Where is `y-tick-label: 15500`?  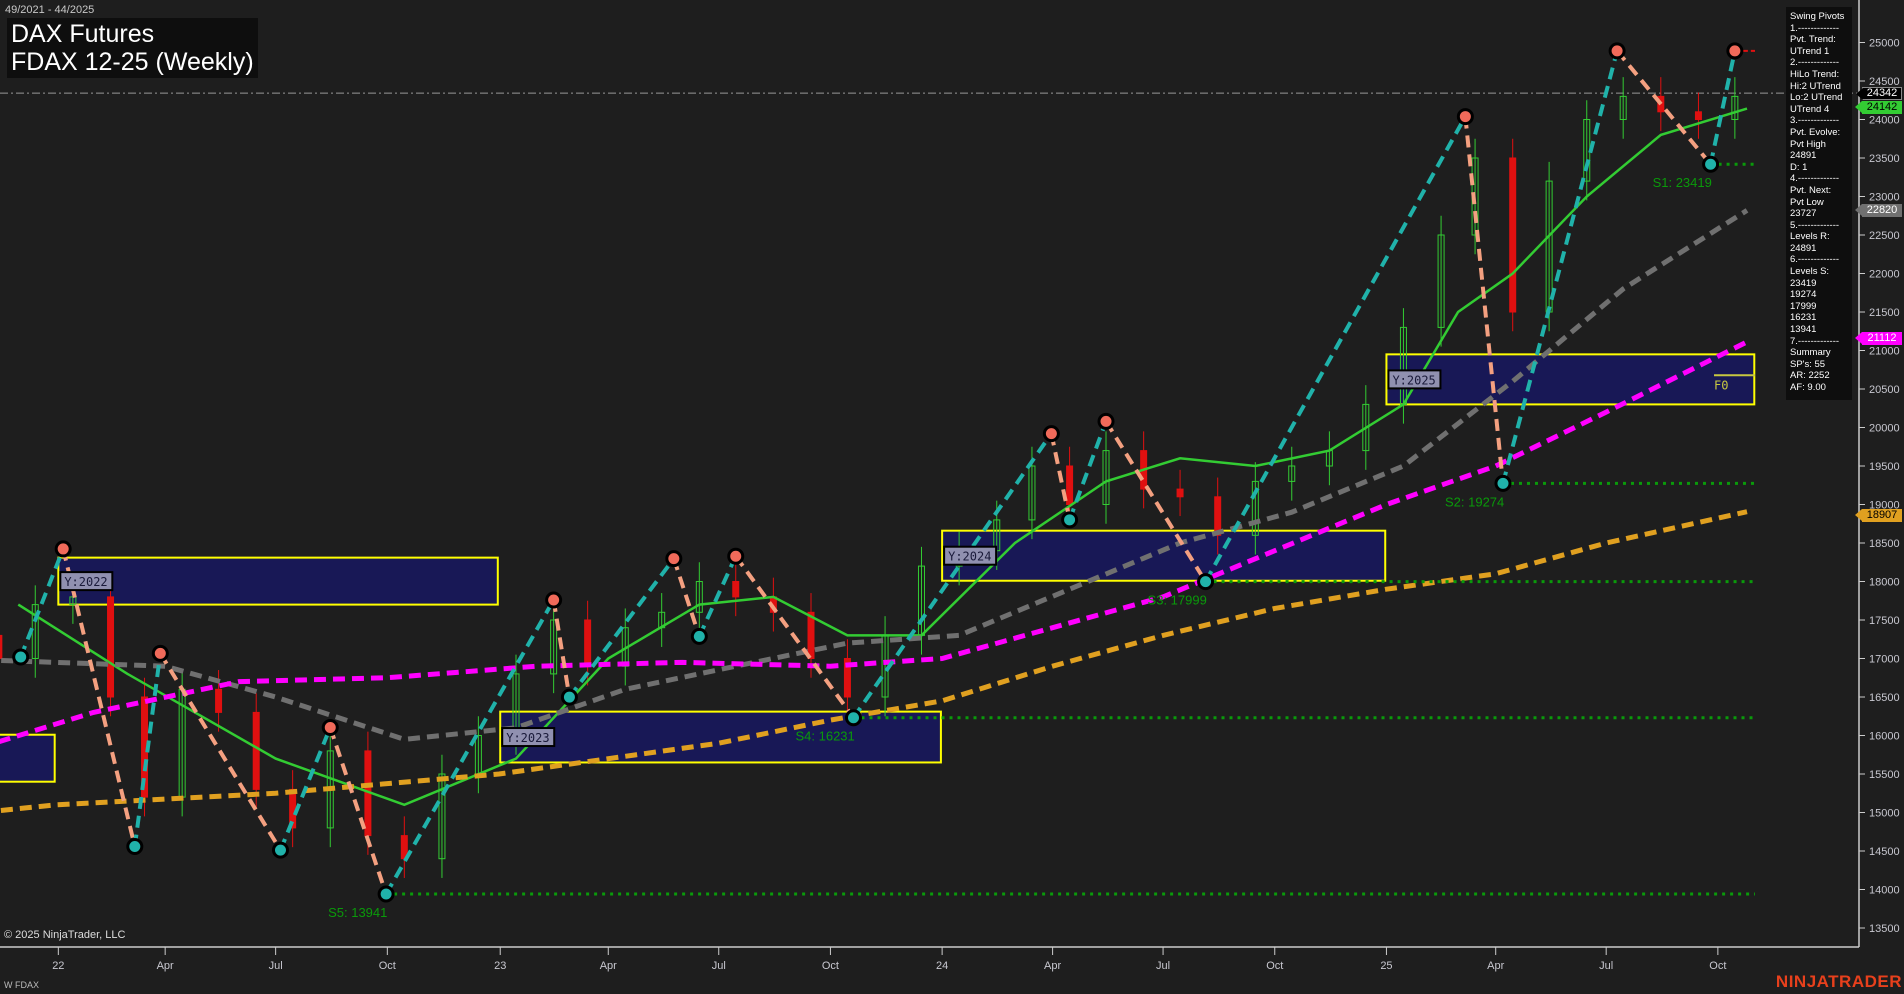
y-tick-label: 15500 is located at coordinates (1884, 775).